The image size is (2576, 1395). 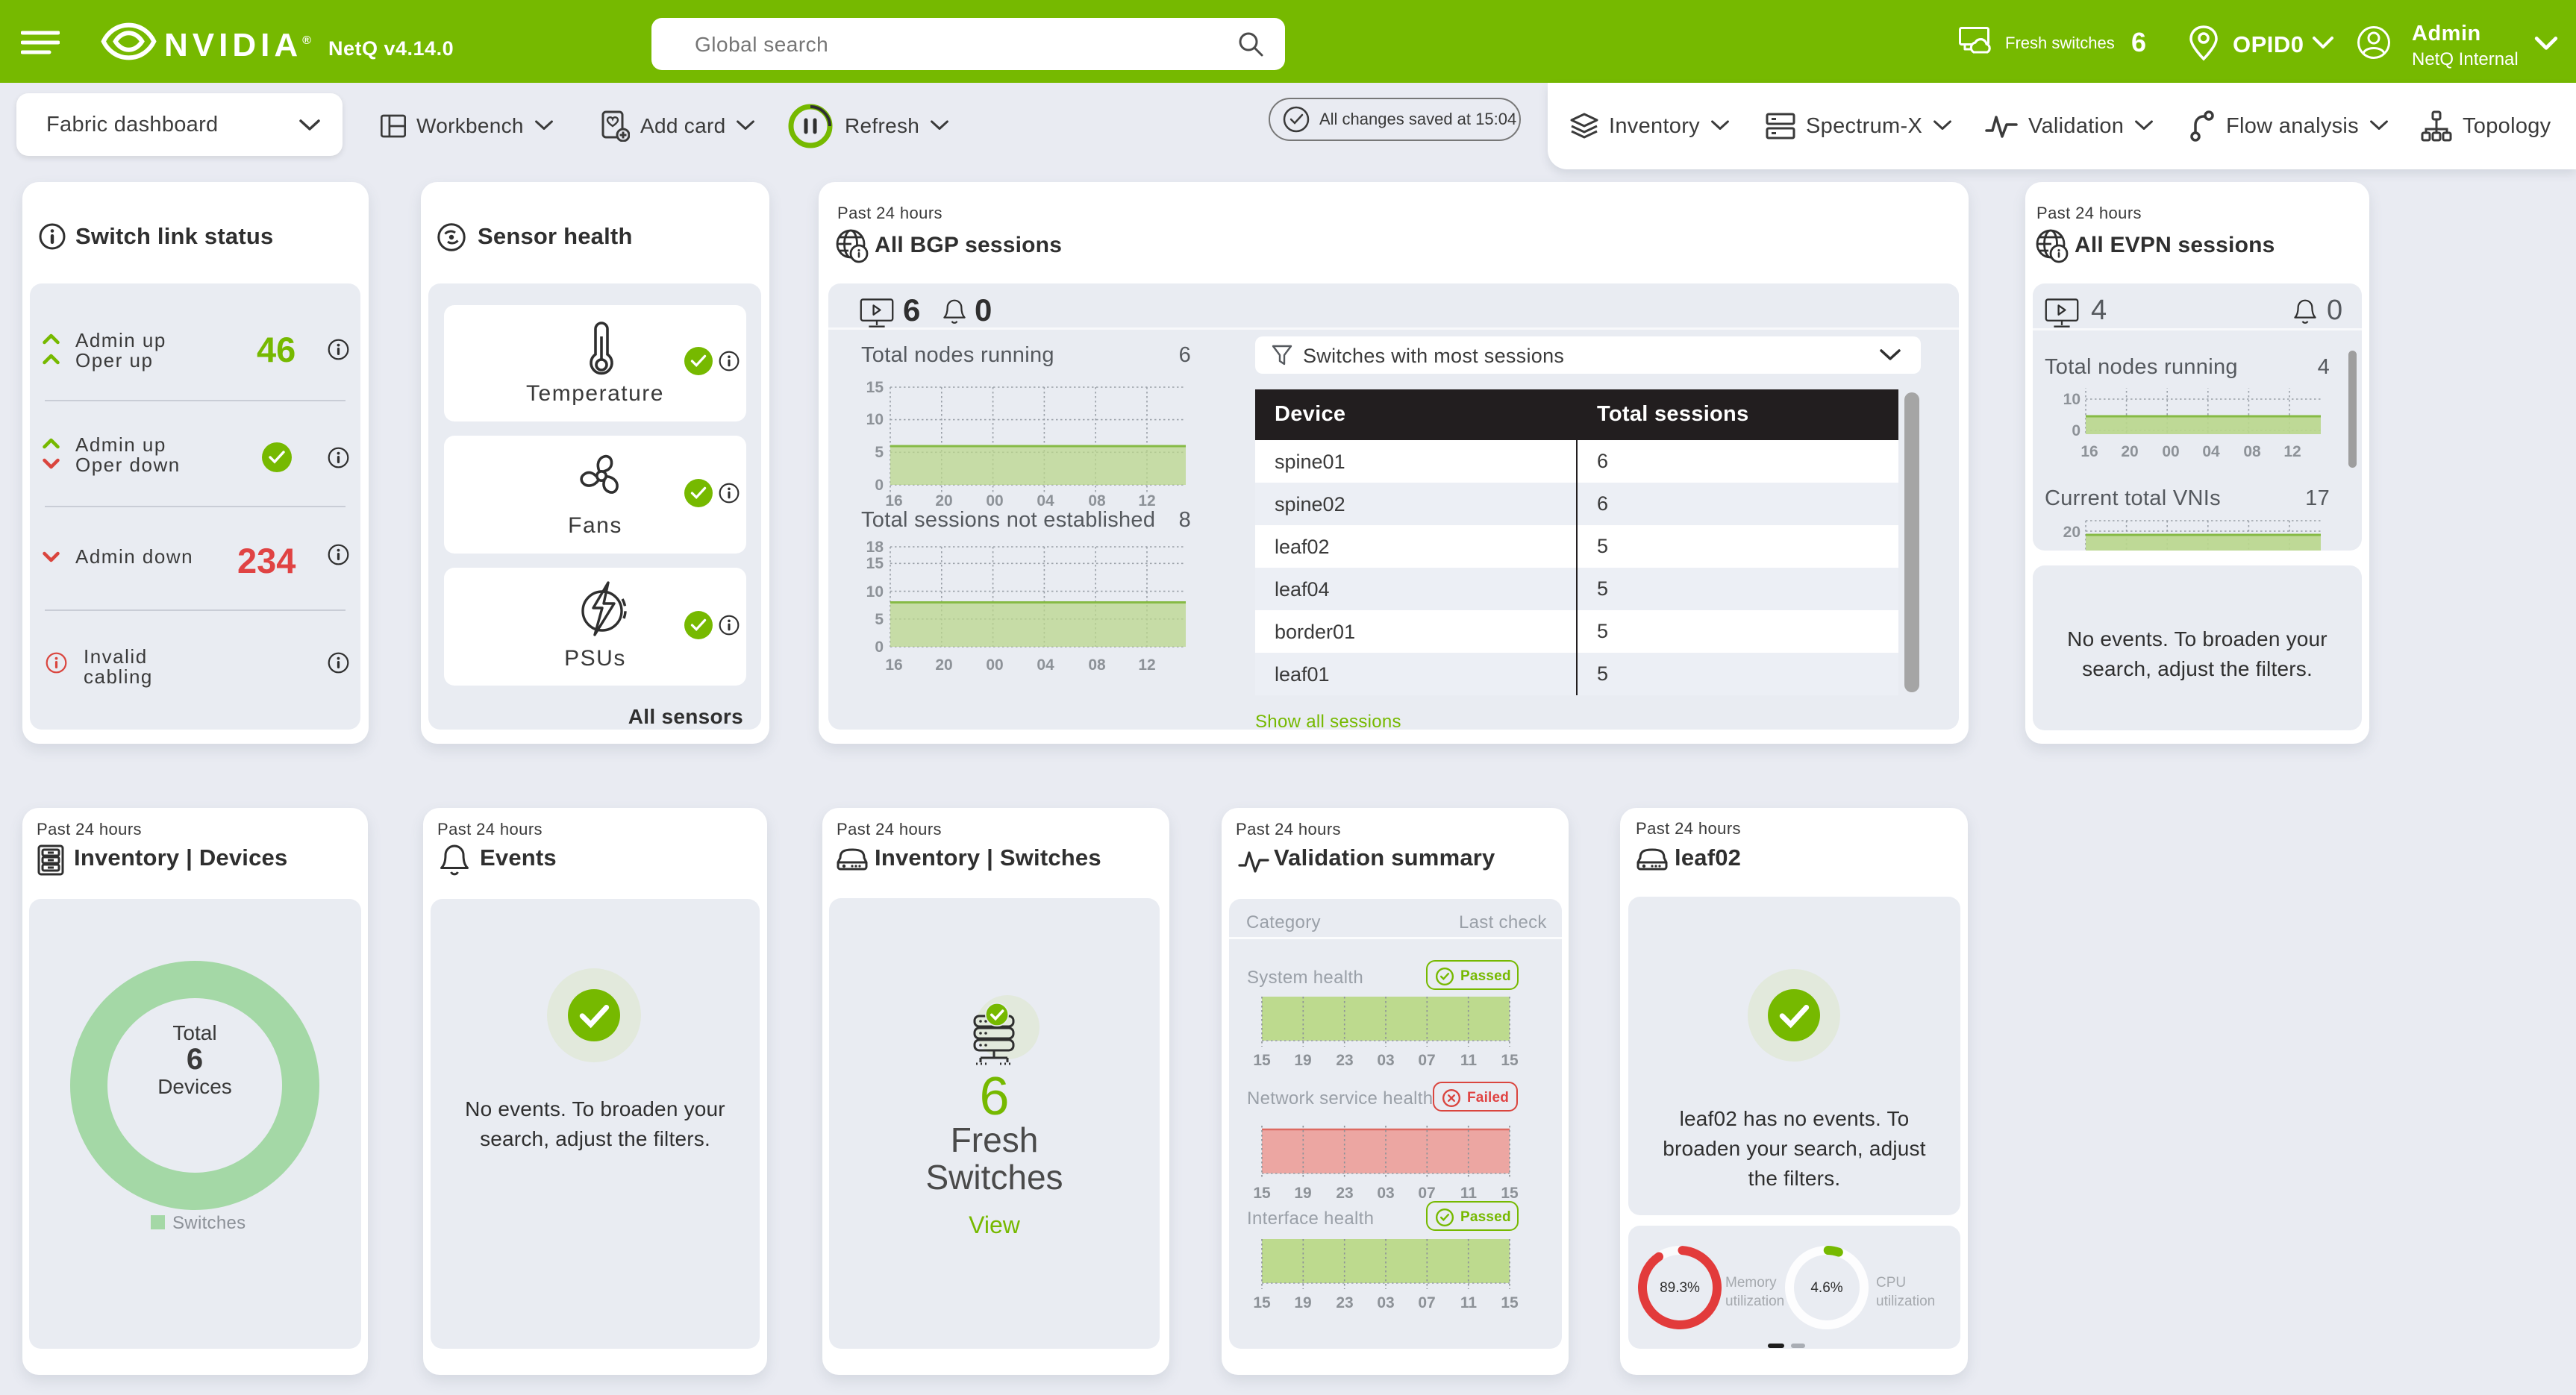 What do you see at coordinates (875, 547) in the screenshot?
I see `svg-text: 18` at bounding box center [875, 547].